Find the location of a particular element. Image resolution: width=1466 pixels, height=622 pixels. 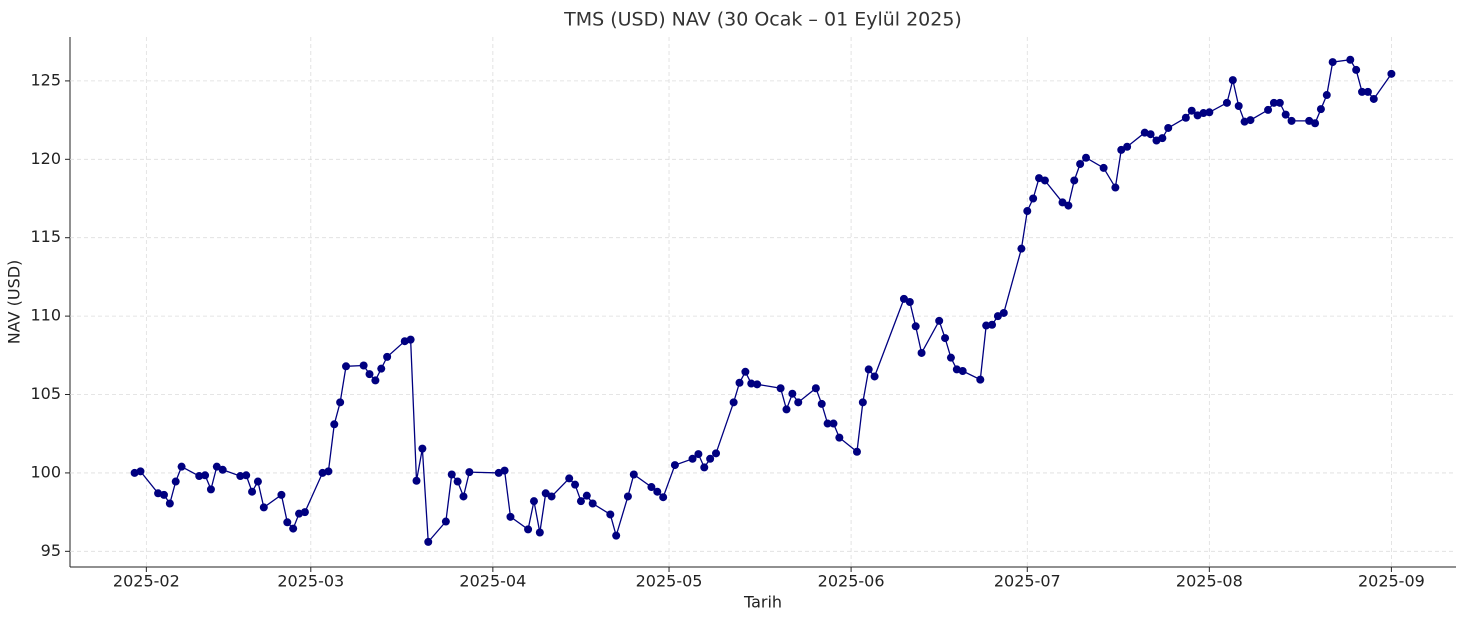

y-tick-label: 95 is located at coordinates (51, 550).